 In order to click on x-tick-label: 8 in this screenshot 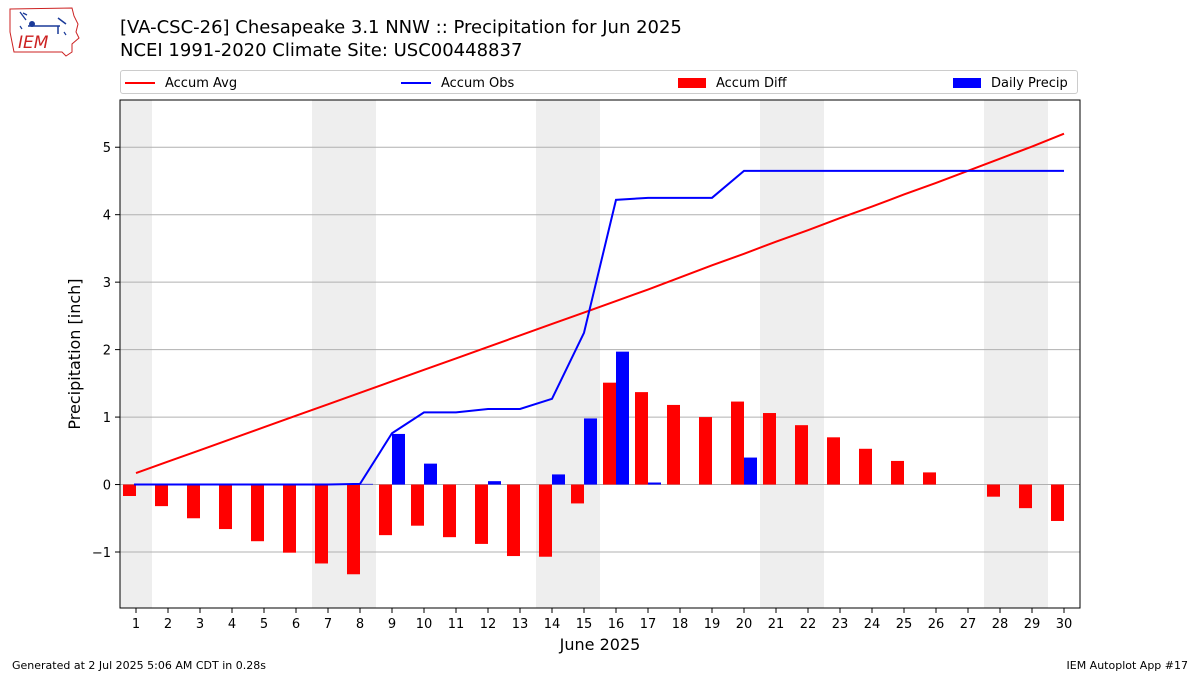, I will do `click(360, 624)`.